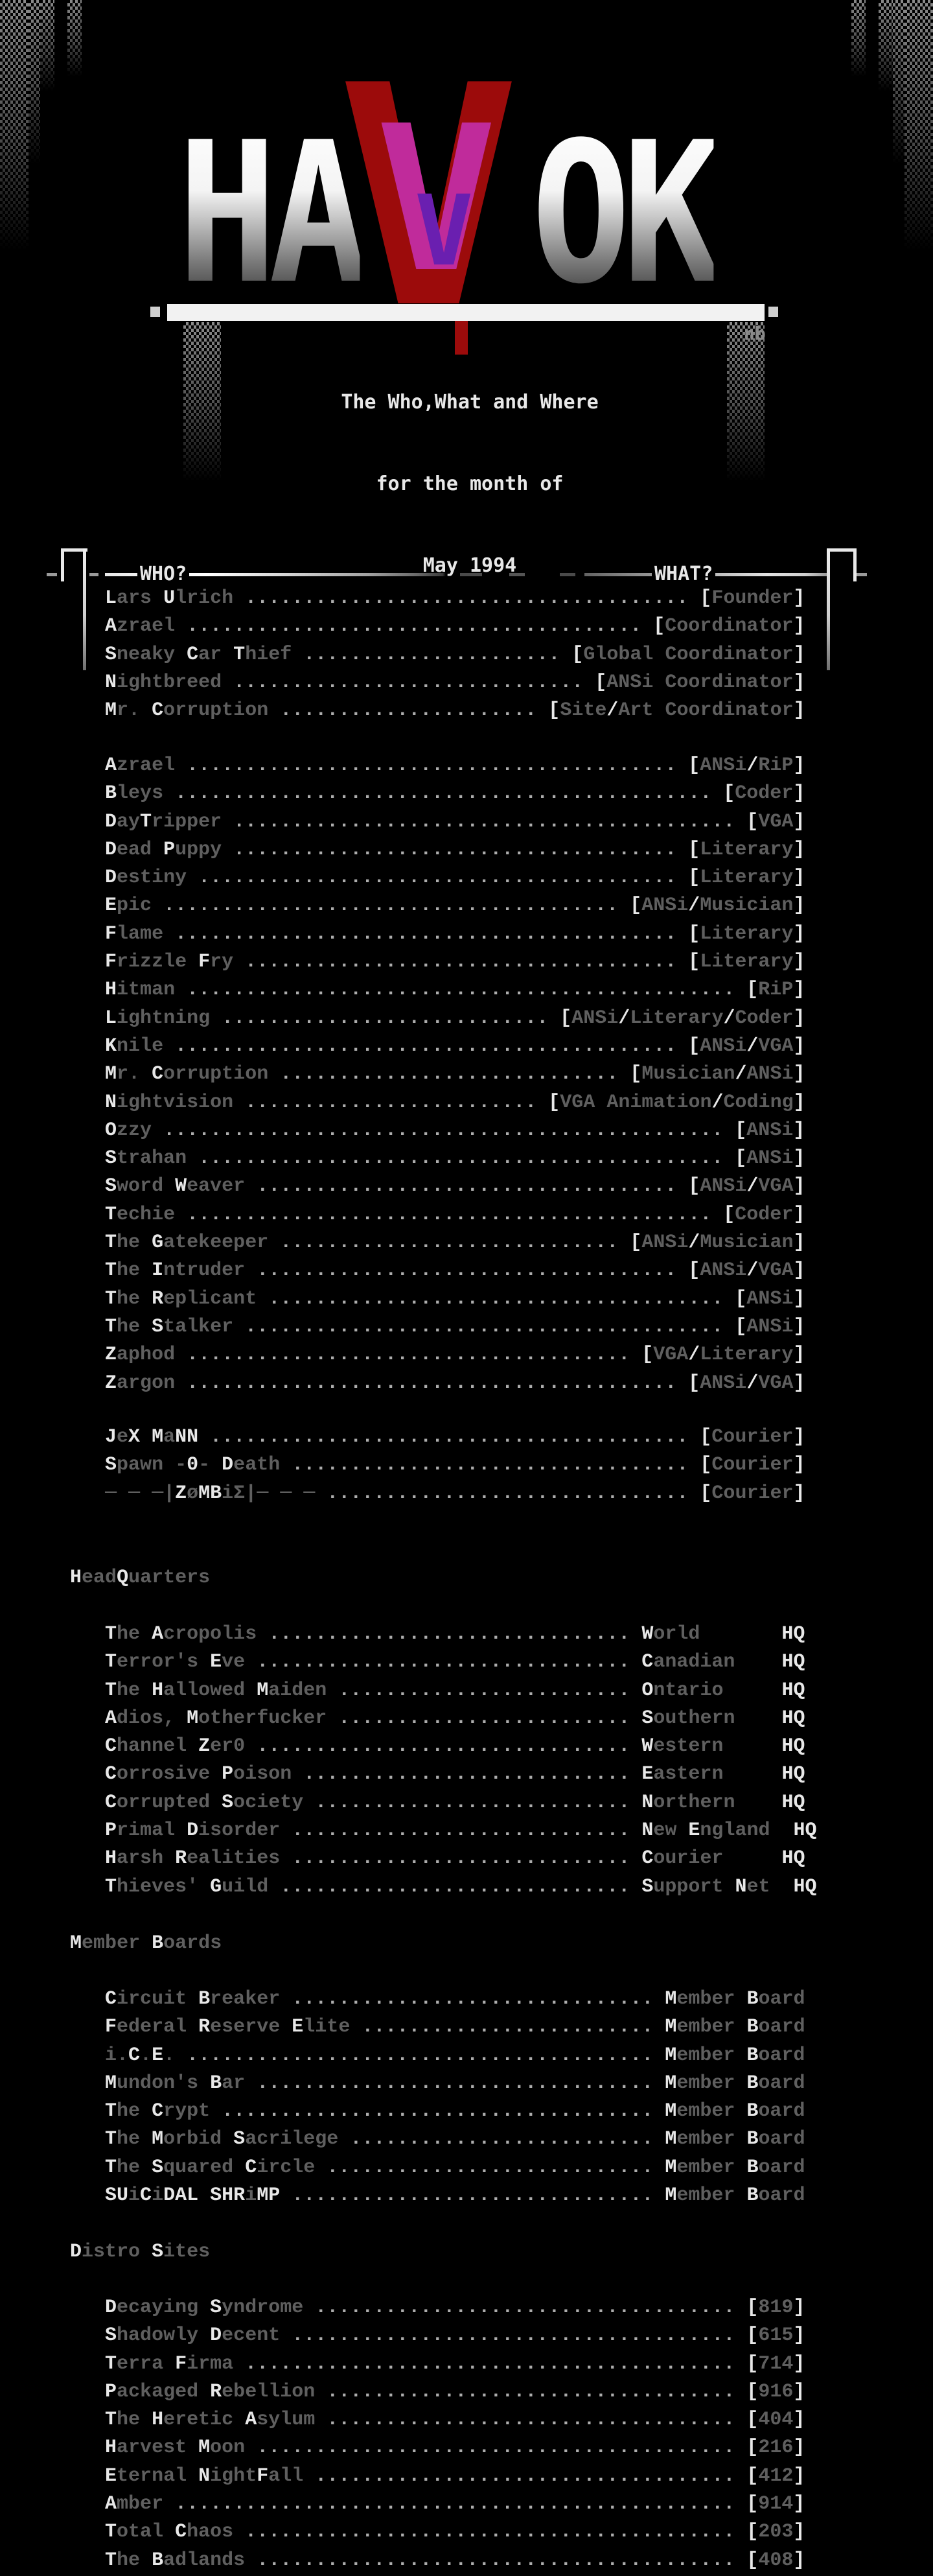 This screenshot has width=933, height=2576. I want to click on box-vline-left, so click(84, 609).